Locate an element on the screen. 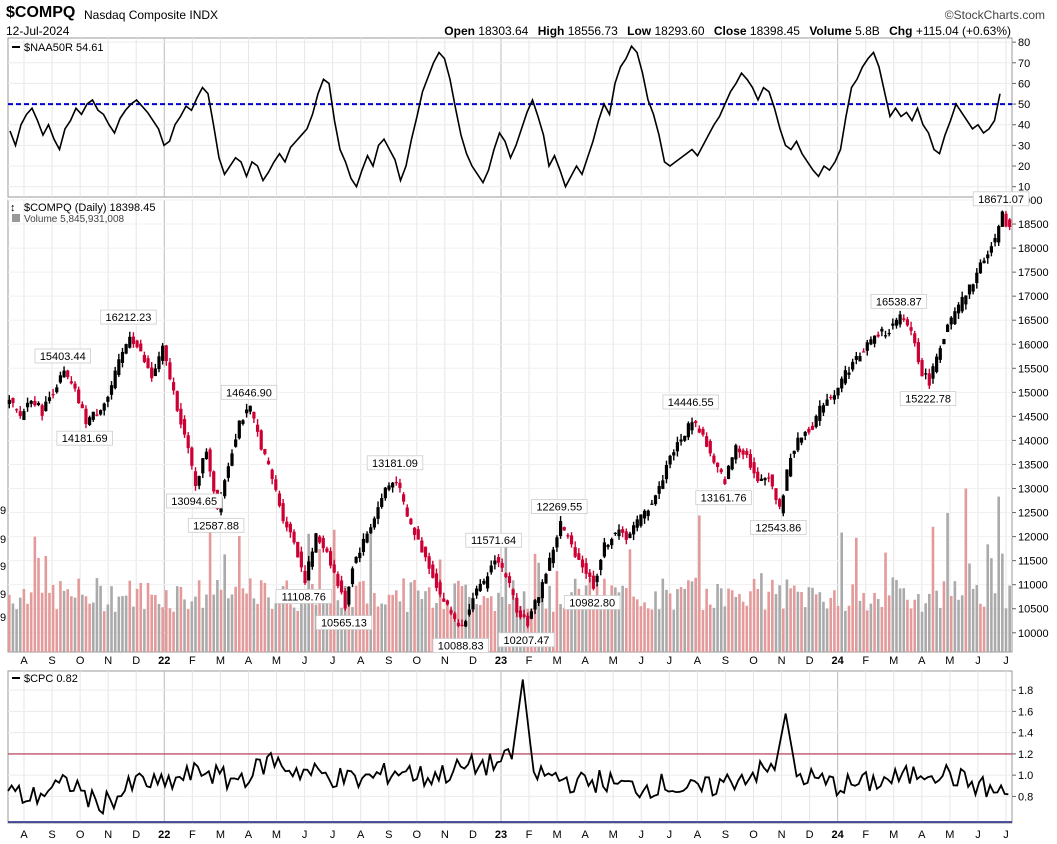 The height and width of the screenshot is (844, 1057). x-tick-label-cpc: O is located at coordinates (753, 835).